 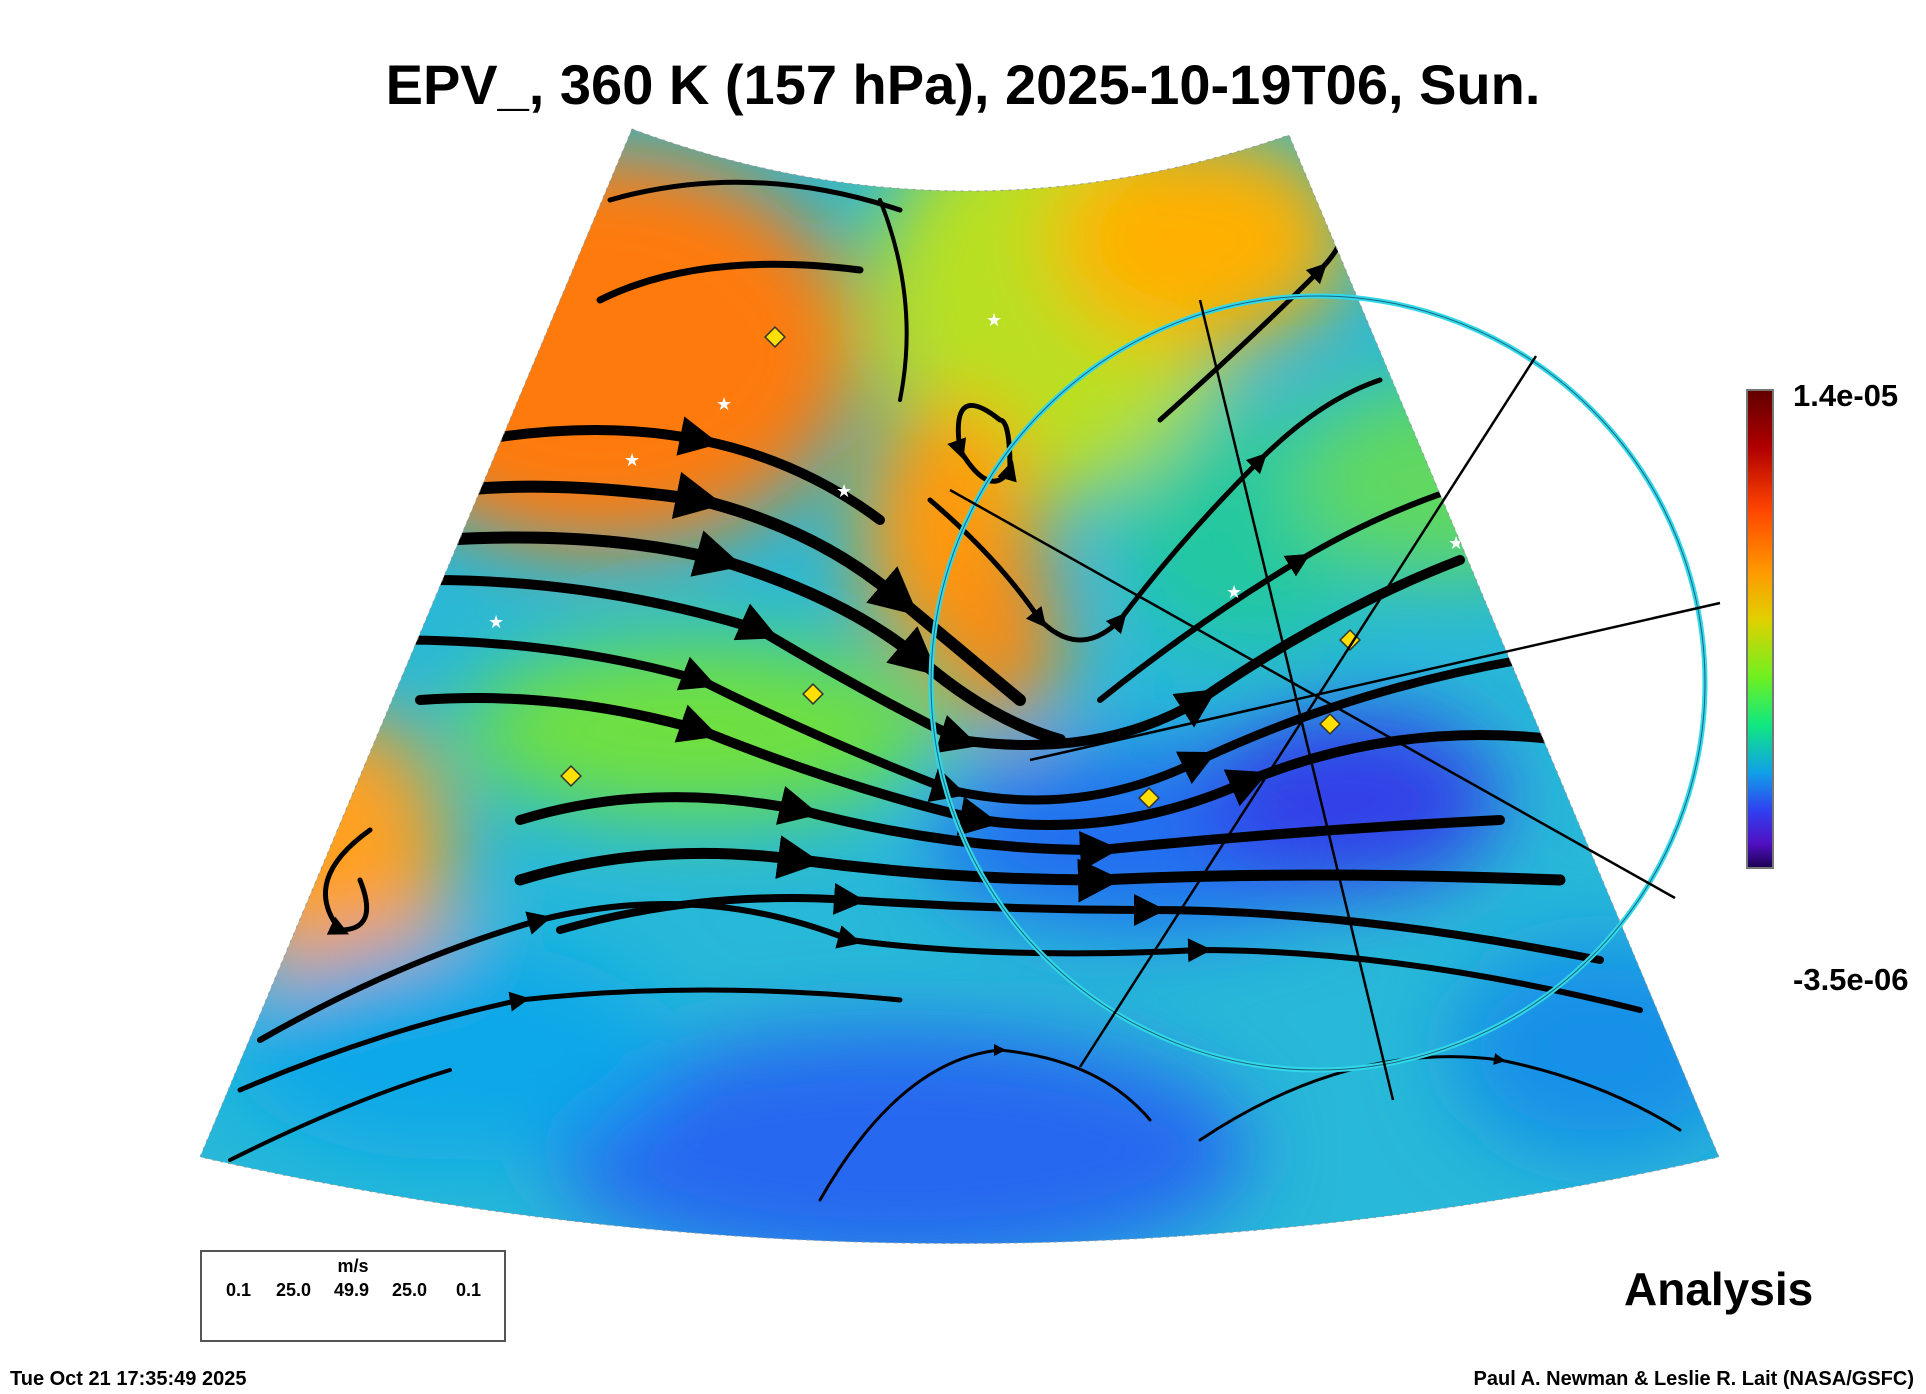 What do you see at coordinates (1851, 979) in the screenshot?
I see `colorbar-min-label: -3.5e-06` at bounding box center [1851, 979].